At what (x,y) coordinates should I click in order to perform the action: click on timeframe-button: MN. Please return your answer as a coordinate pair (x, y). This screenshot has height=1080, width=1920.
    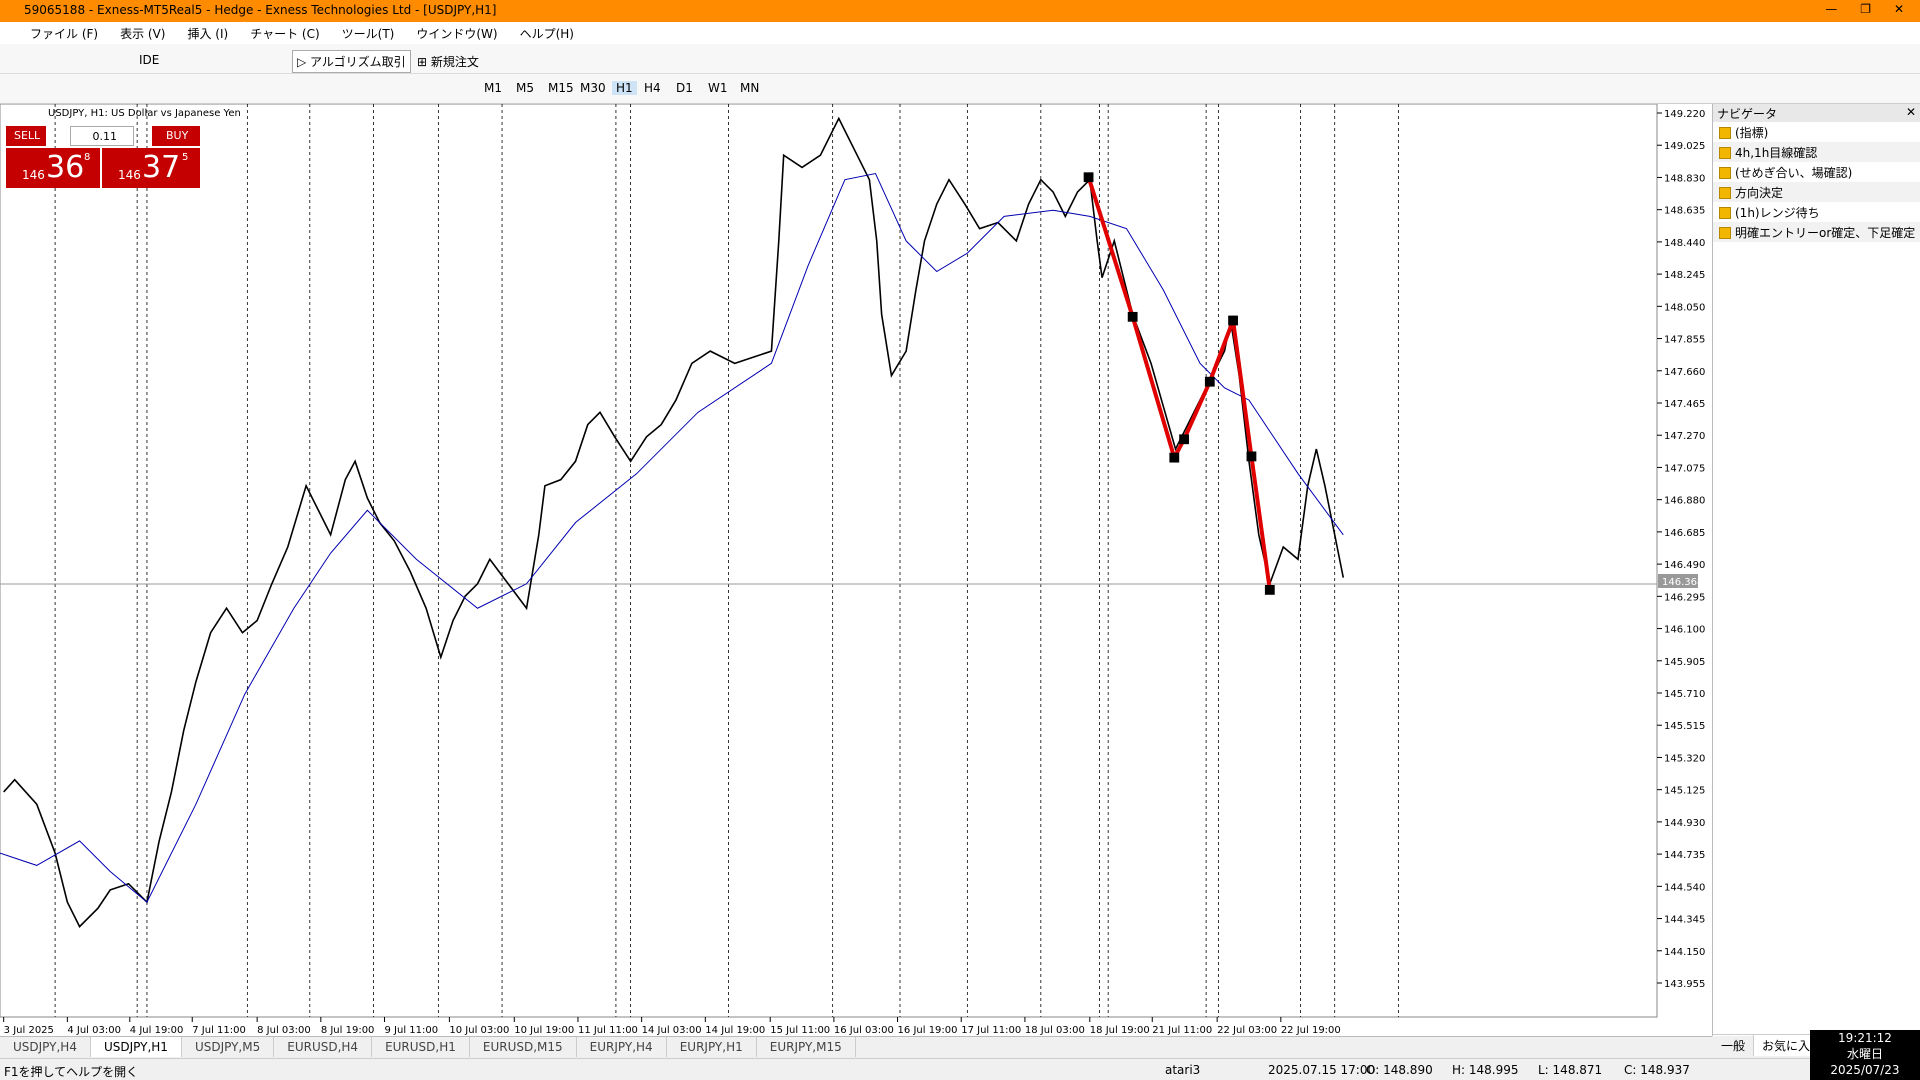
    Looking at the image, I should click on (750, 88).